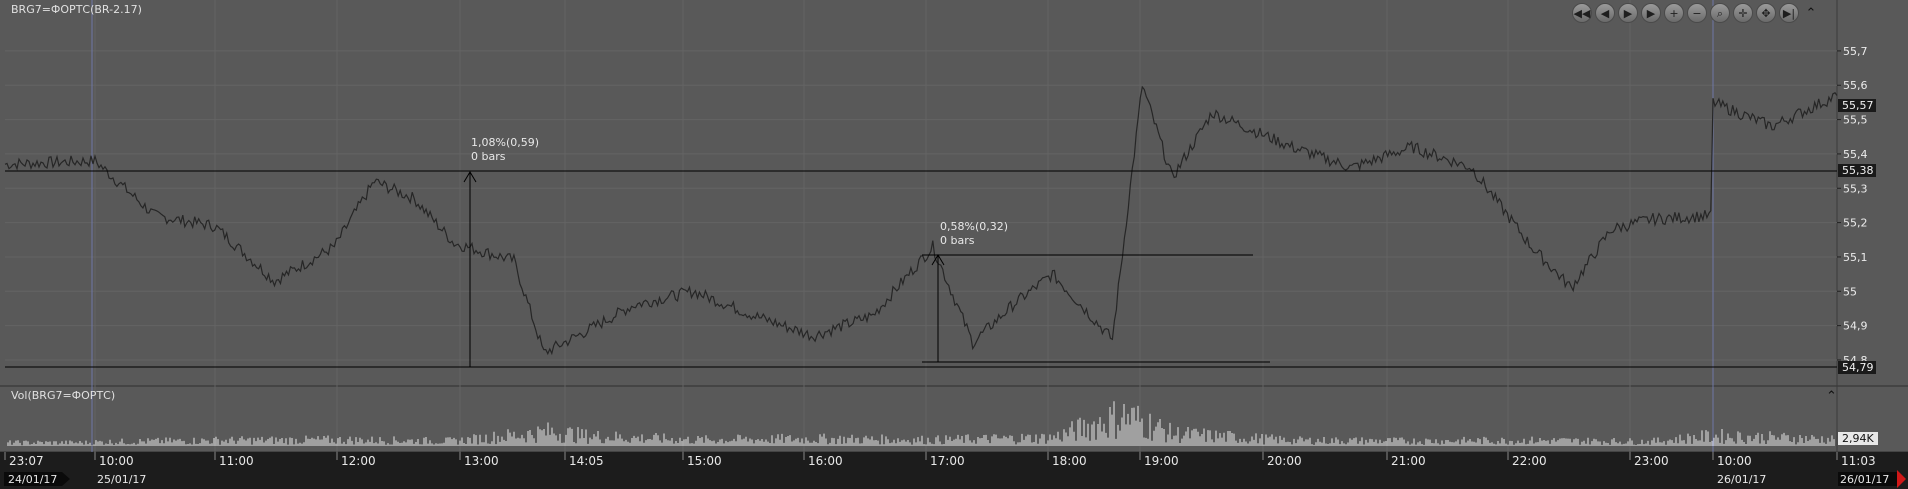  I want to click on measure1-arrowhead, so click(470, 177).